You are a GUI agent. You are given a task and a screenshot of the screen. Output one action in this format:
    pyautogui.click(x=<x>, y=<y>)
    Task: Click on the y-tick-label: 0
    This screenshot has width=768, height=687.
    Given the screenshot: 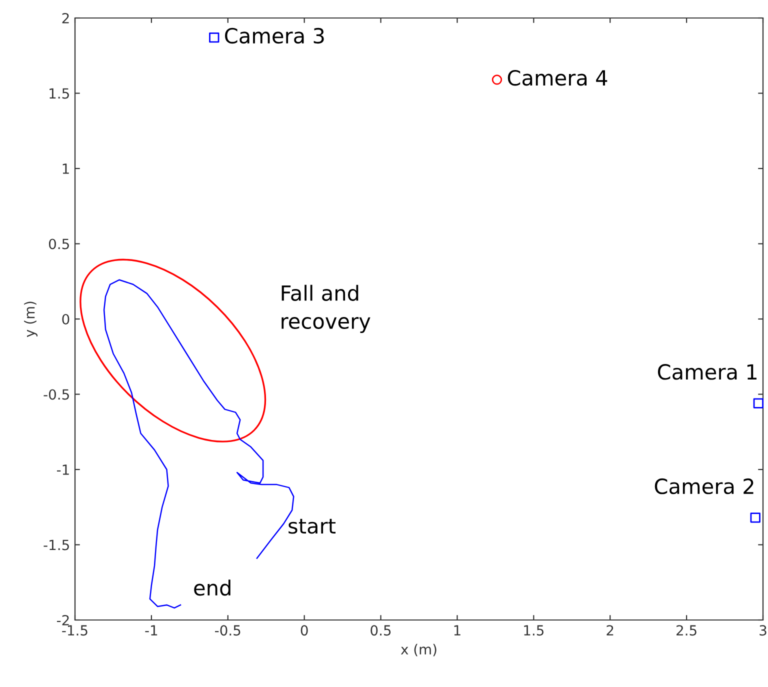 What is the action you would take?
    pyautogui.click(x=66, y=319)
    